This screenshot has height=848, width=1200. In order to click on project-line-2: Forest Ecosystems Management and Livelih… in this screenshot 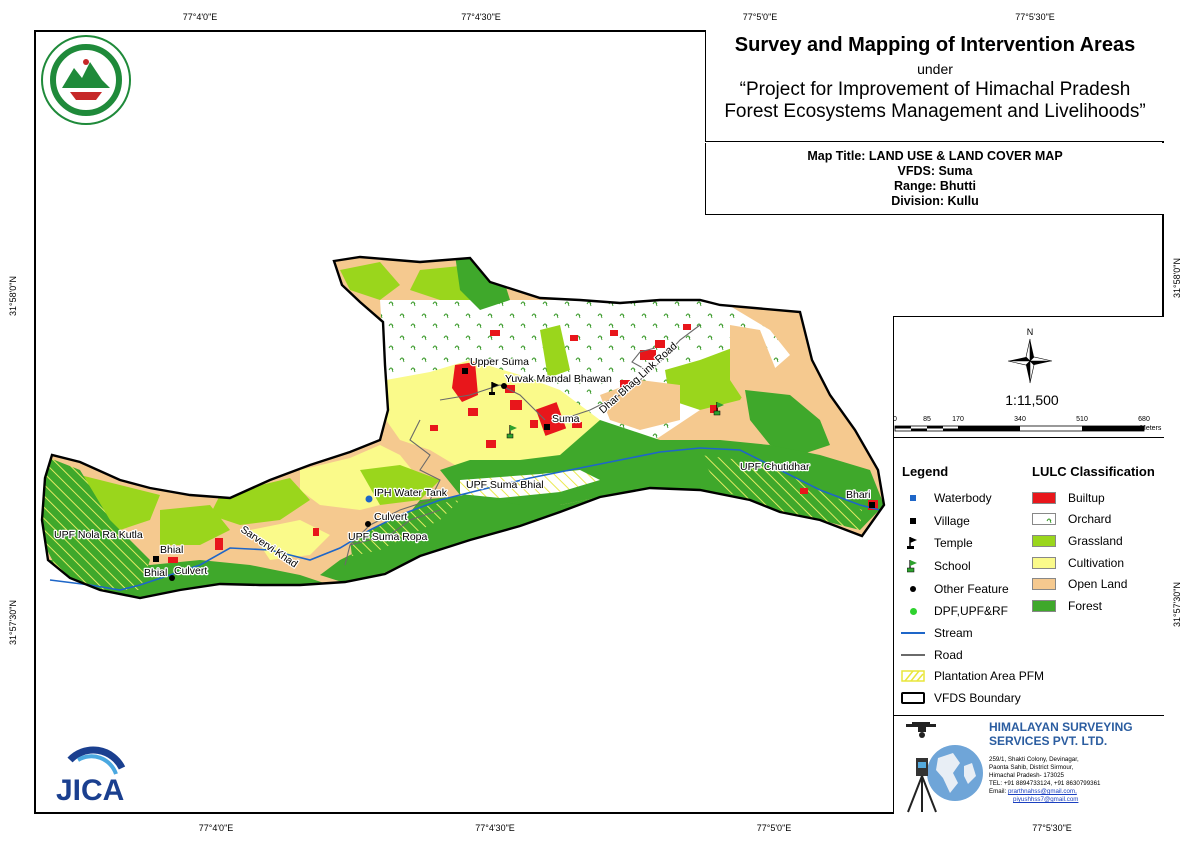, I will do `click(935, 111)`.